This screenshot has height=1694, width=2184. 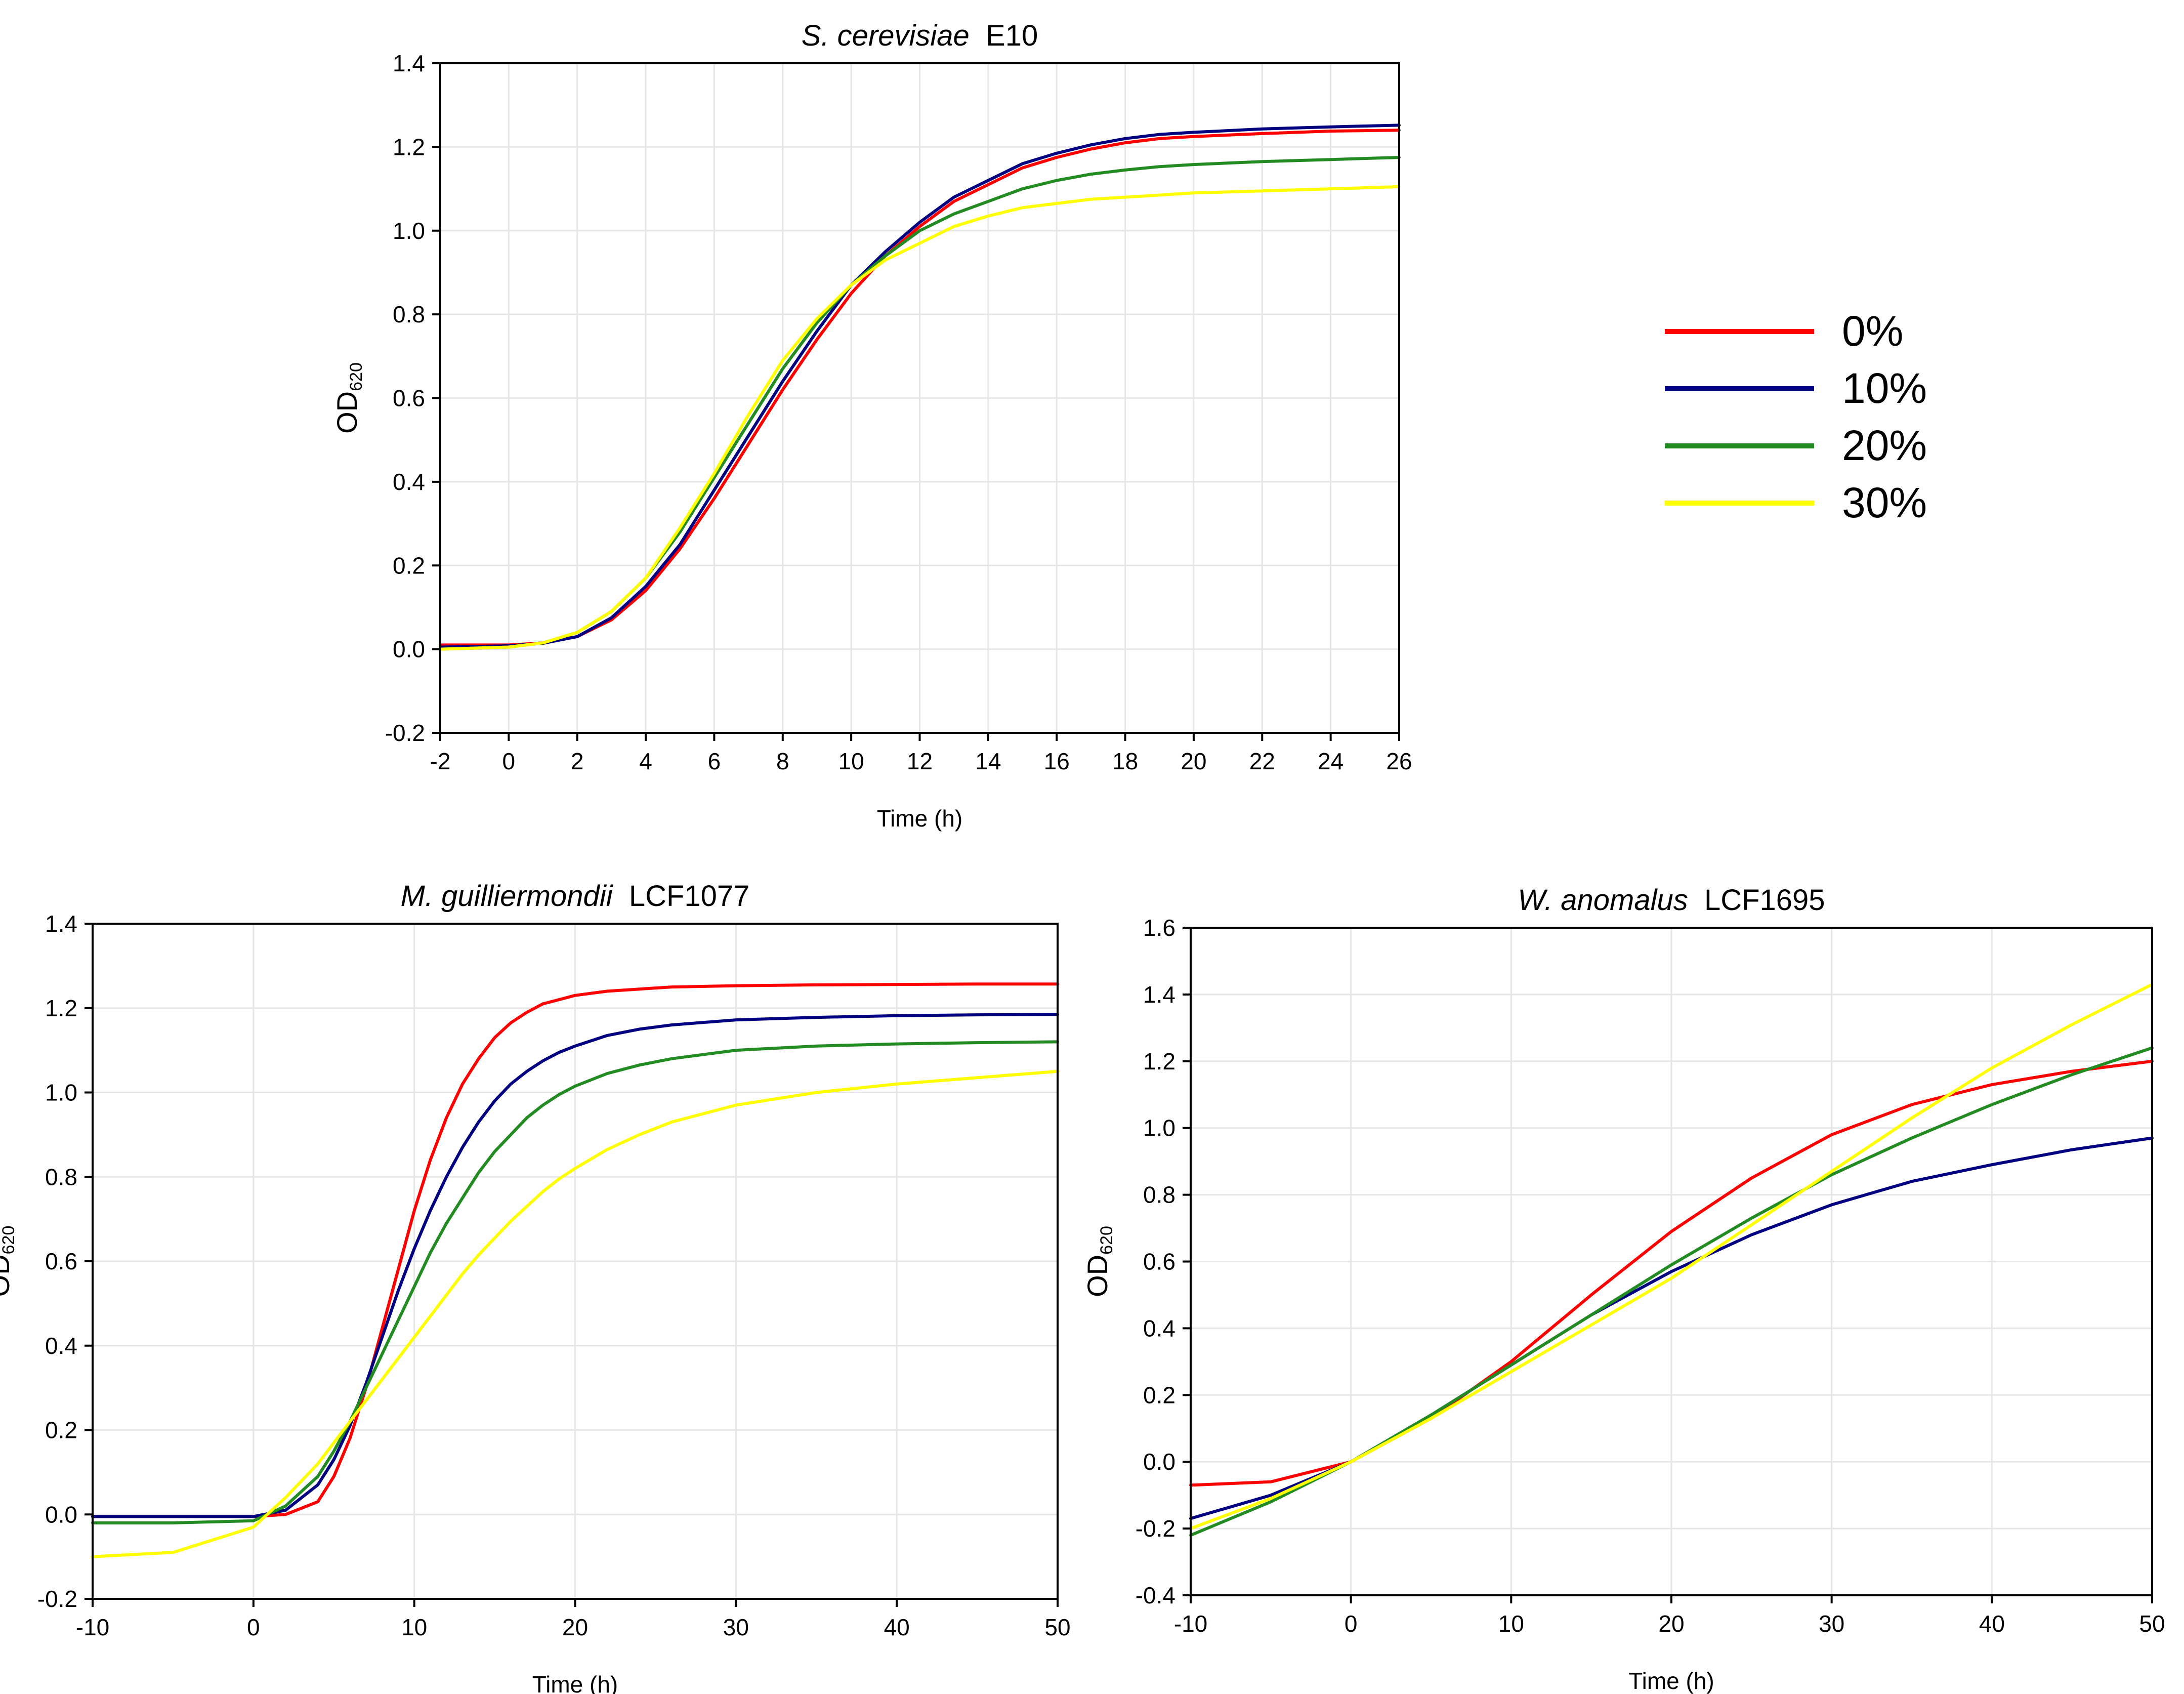 I want to click on legend-label: 0%, so click(x=1872, y=331).